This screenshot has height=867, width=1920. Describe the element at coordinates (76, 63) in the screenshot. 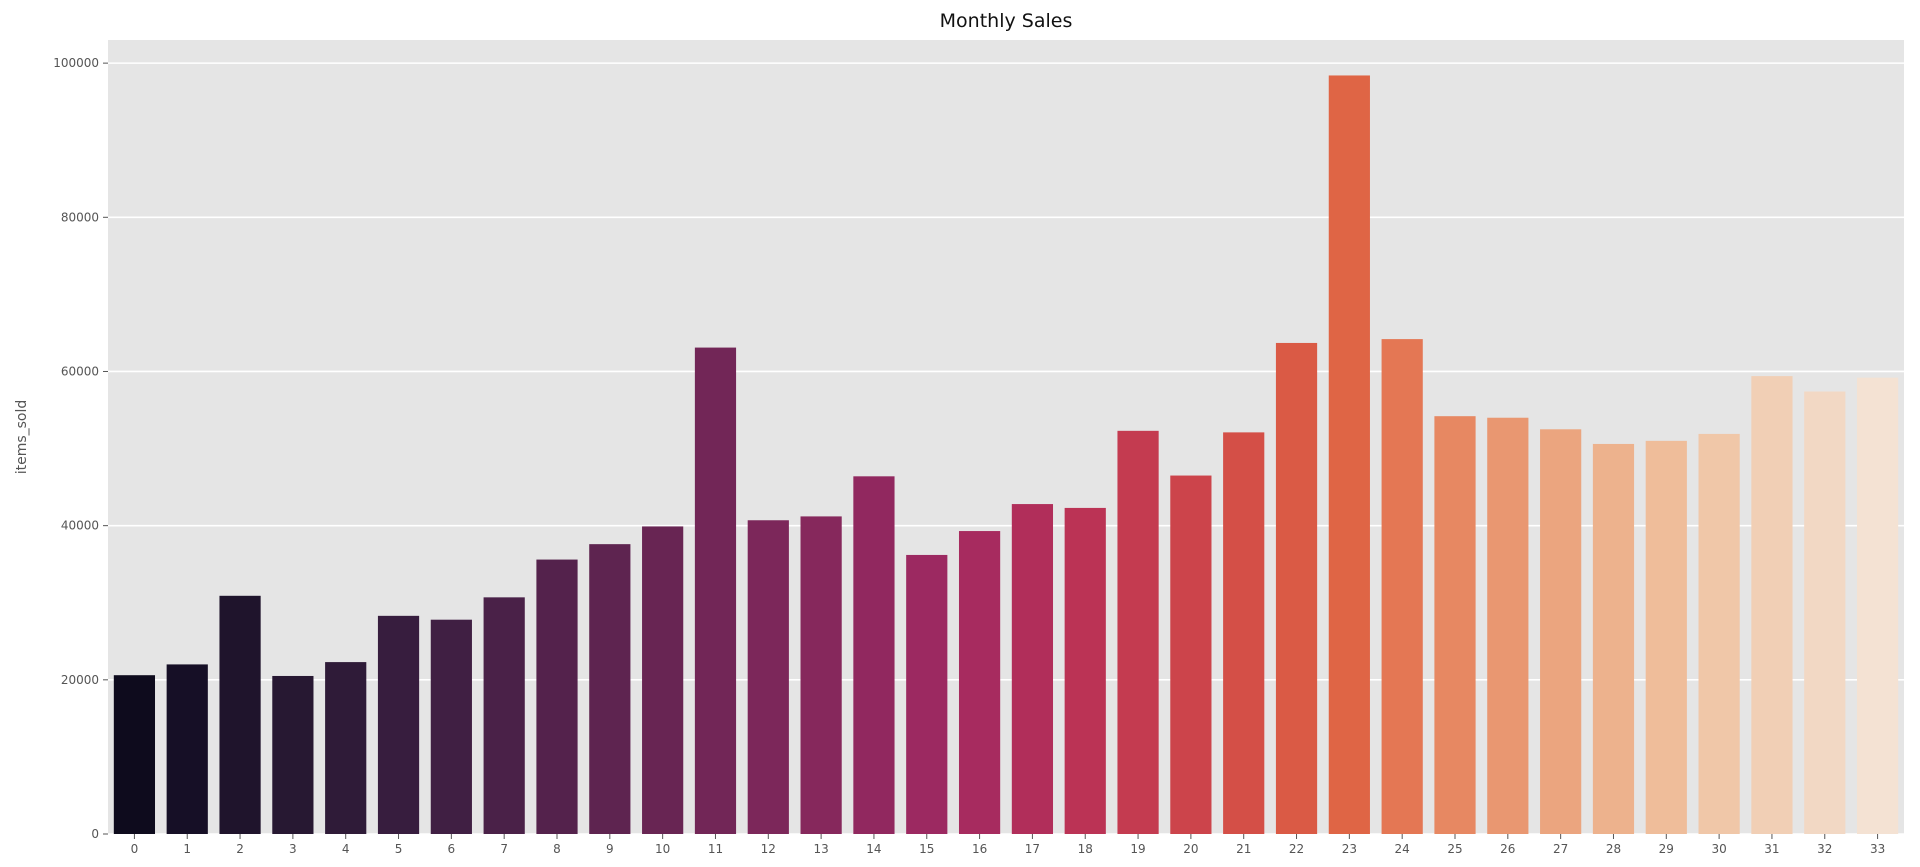

I see `y-tick-label: 100000` at that location.